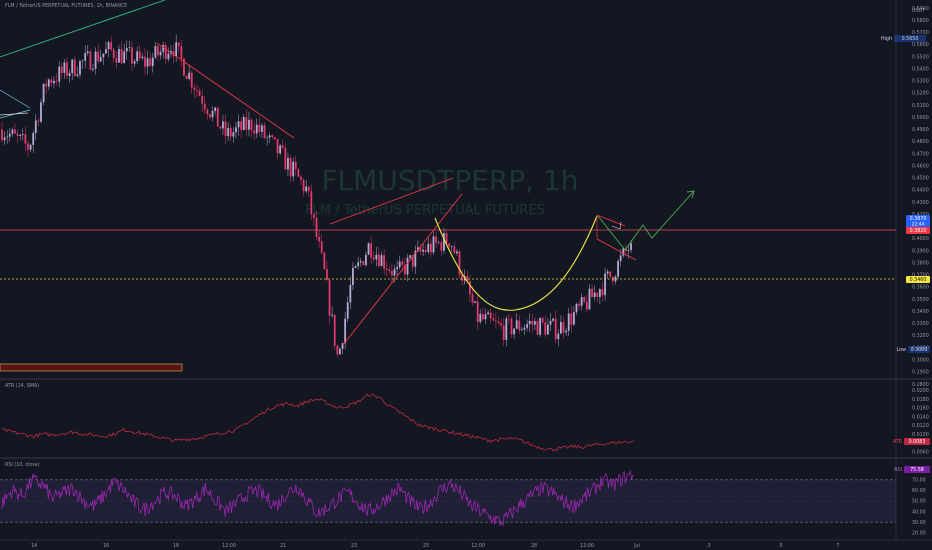 This screenshot has height=550, width=932. What do you see at coordinates (920, 239) in the screenshot?
I see `price-tick-label: 0.4000` at bounding box center [920, 239].